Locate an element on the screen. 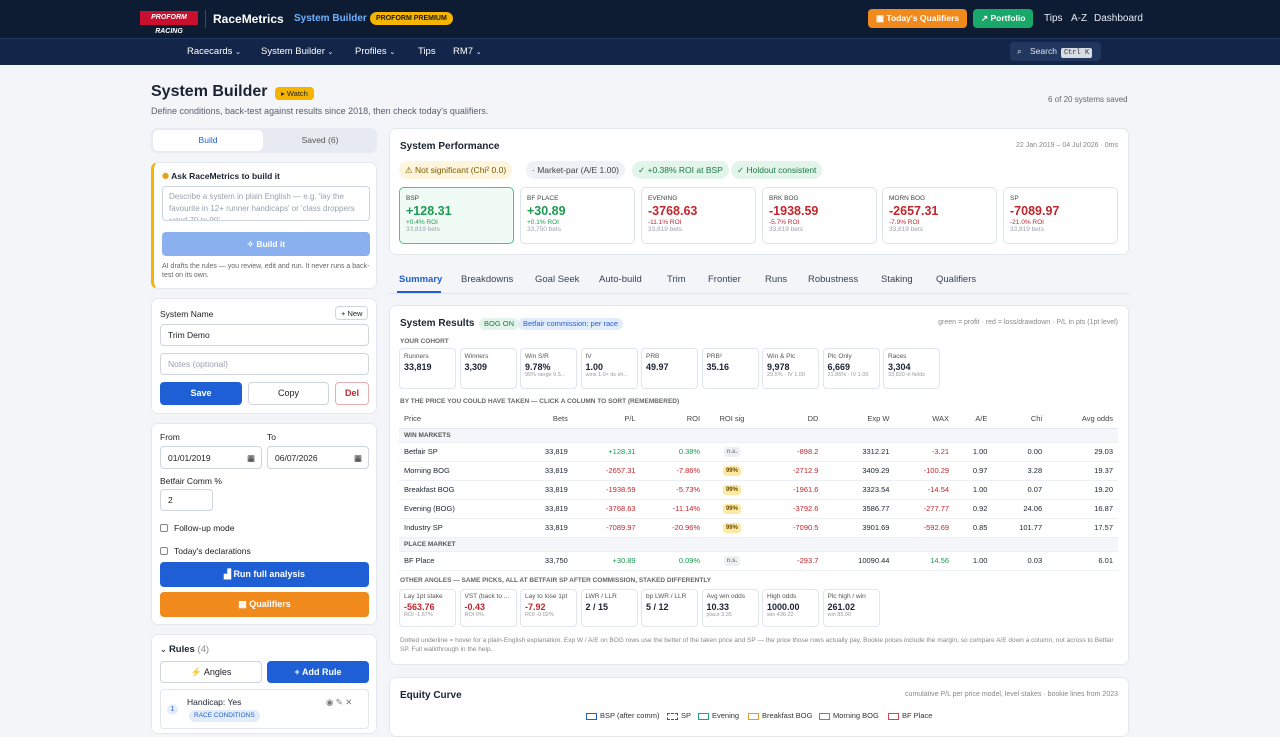 This screenshot has width=1280, height=737. notes-input: Notes (optional) is located at coordinates (264, 364).